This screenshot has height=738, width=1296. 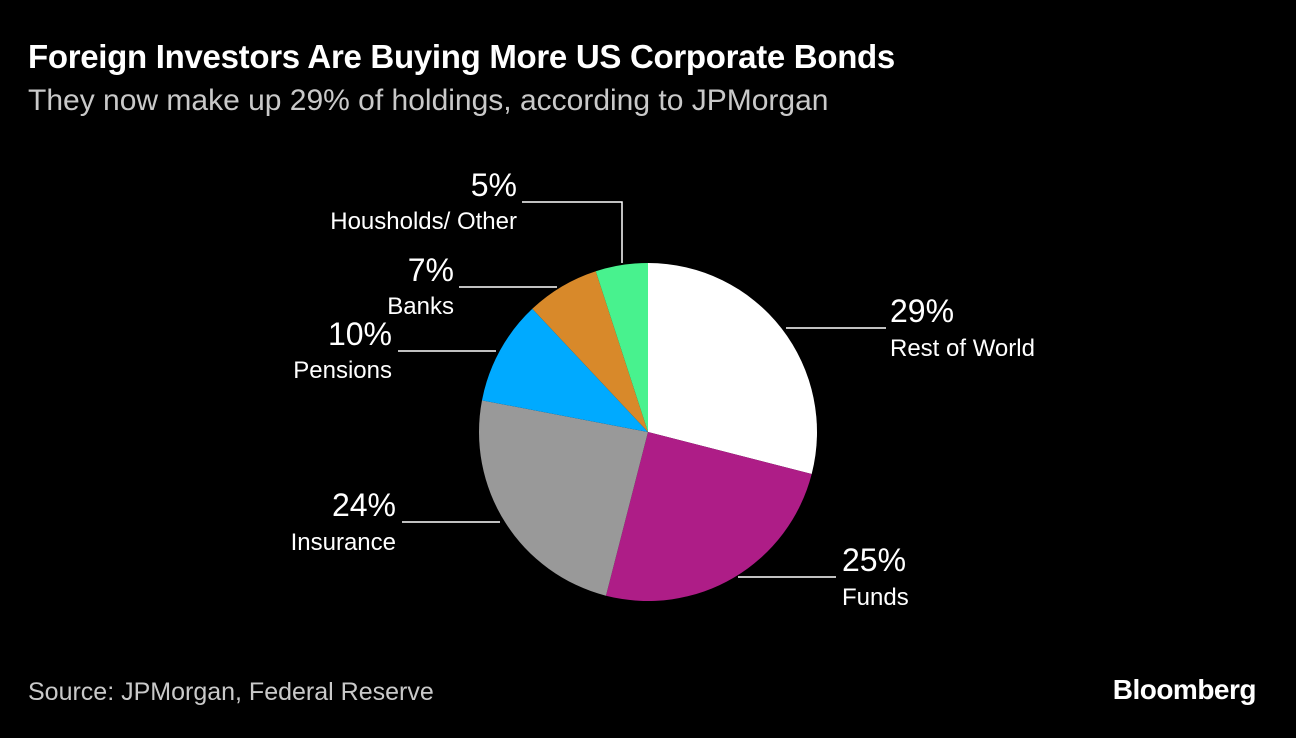 What do you see at coordinates (420, 306) in the screenshot?
I see `slice-category-label: Banks` at bounding box center [420, 306].